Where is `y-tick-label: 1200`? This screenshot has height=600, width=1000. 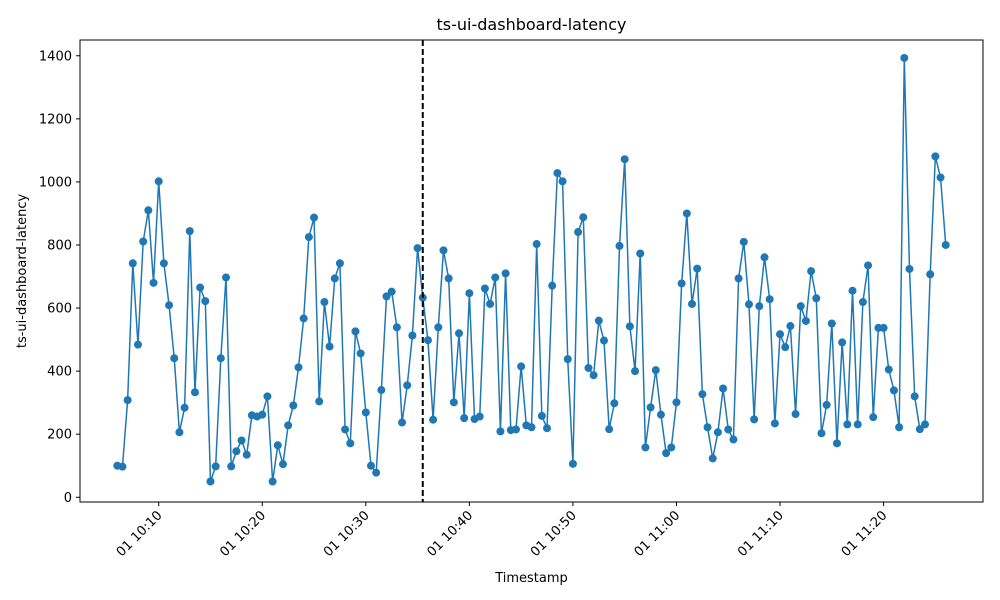 y-tick-label: 1200 is located at coordinates (55, 119).